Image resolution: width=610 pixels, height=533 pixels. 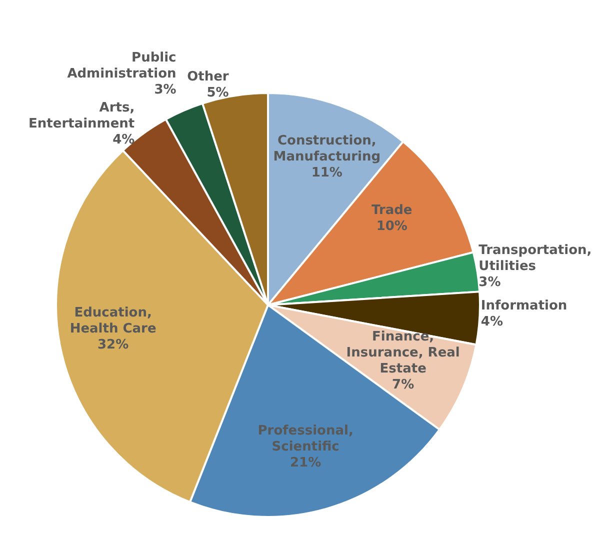 I want to click on data-label: 10%, so click(x=392, y=226).